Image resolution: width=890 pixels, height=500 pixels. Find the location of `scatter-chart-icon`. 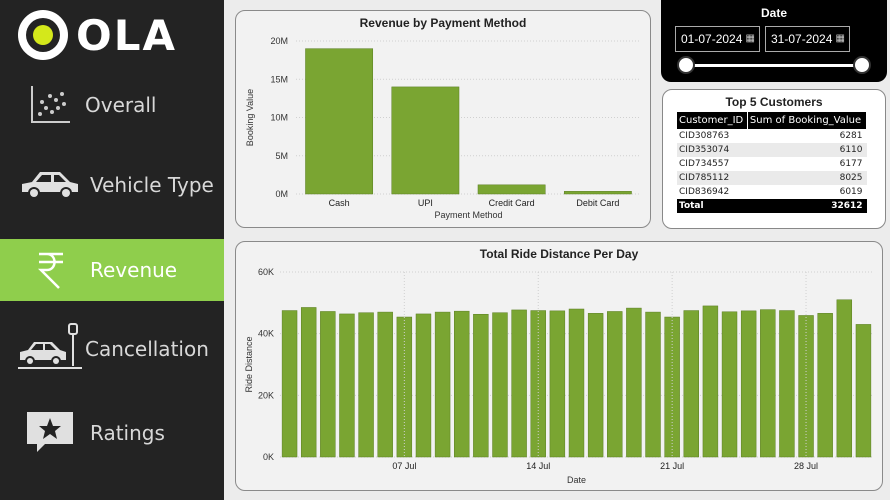

scatter-chart-icon is located at coordinates (50, 105).